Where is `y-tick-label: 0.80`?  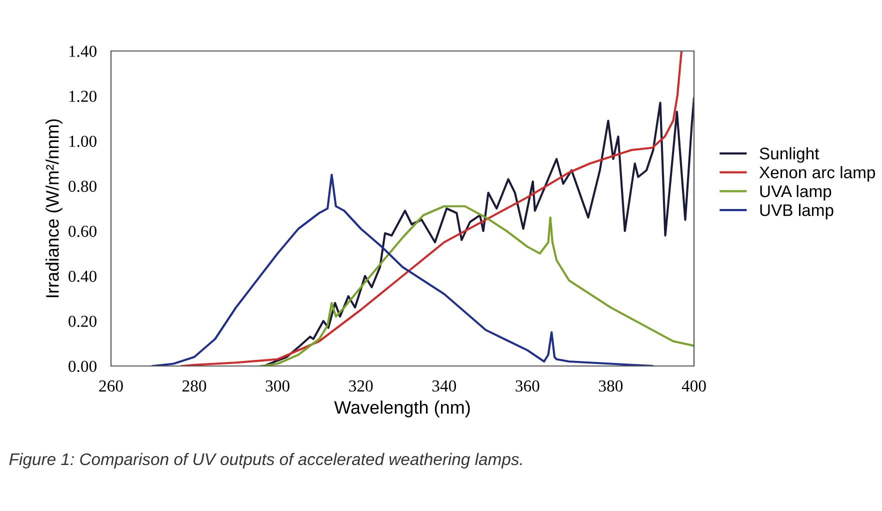
y-tick-label: 0.80 is located at coordinates (82, 186).